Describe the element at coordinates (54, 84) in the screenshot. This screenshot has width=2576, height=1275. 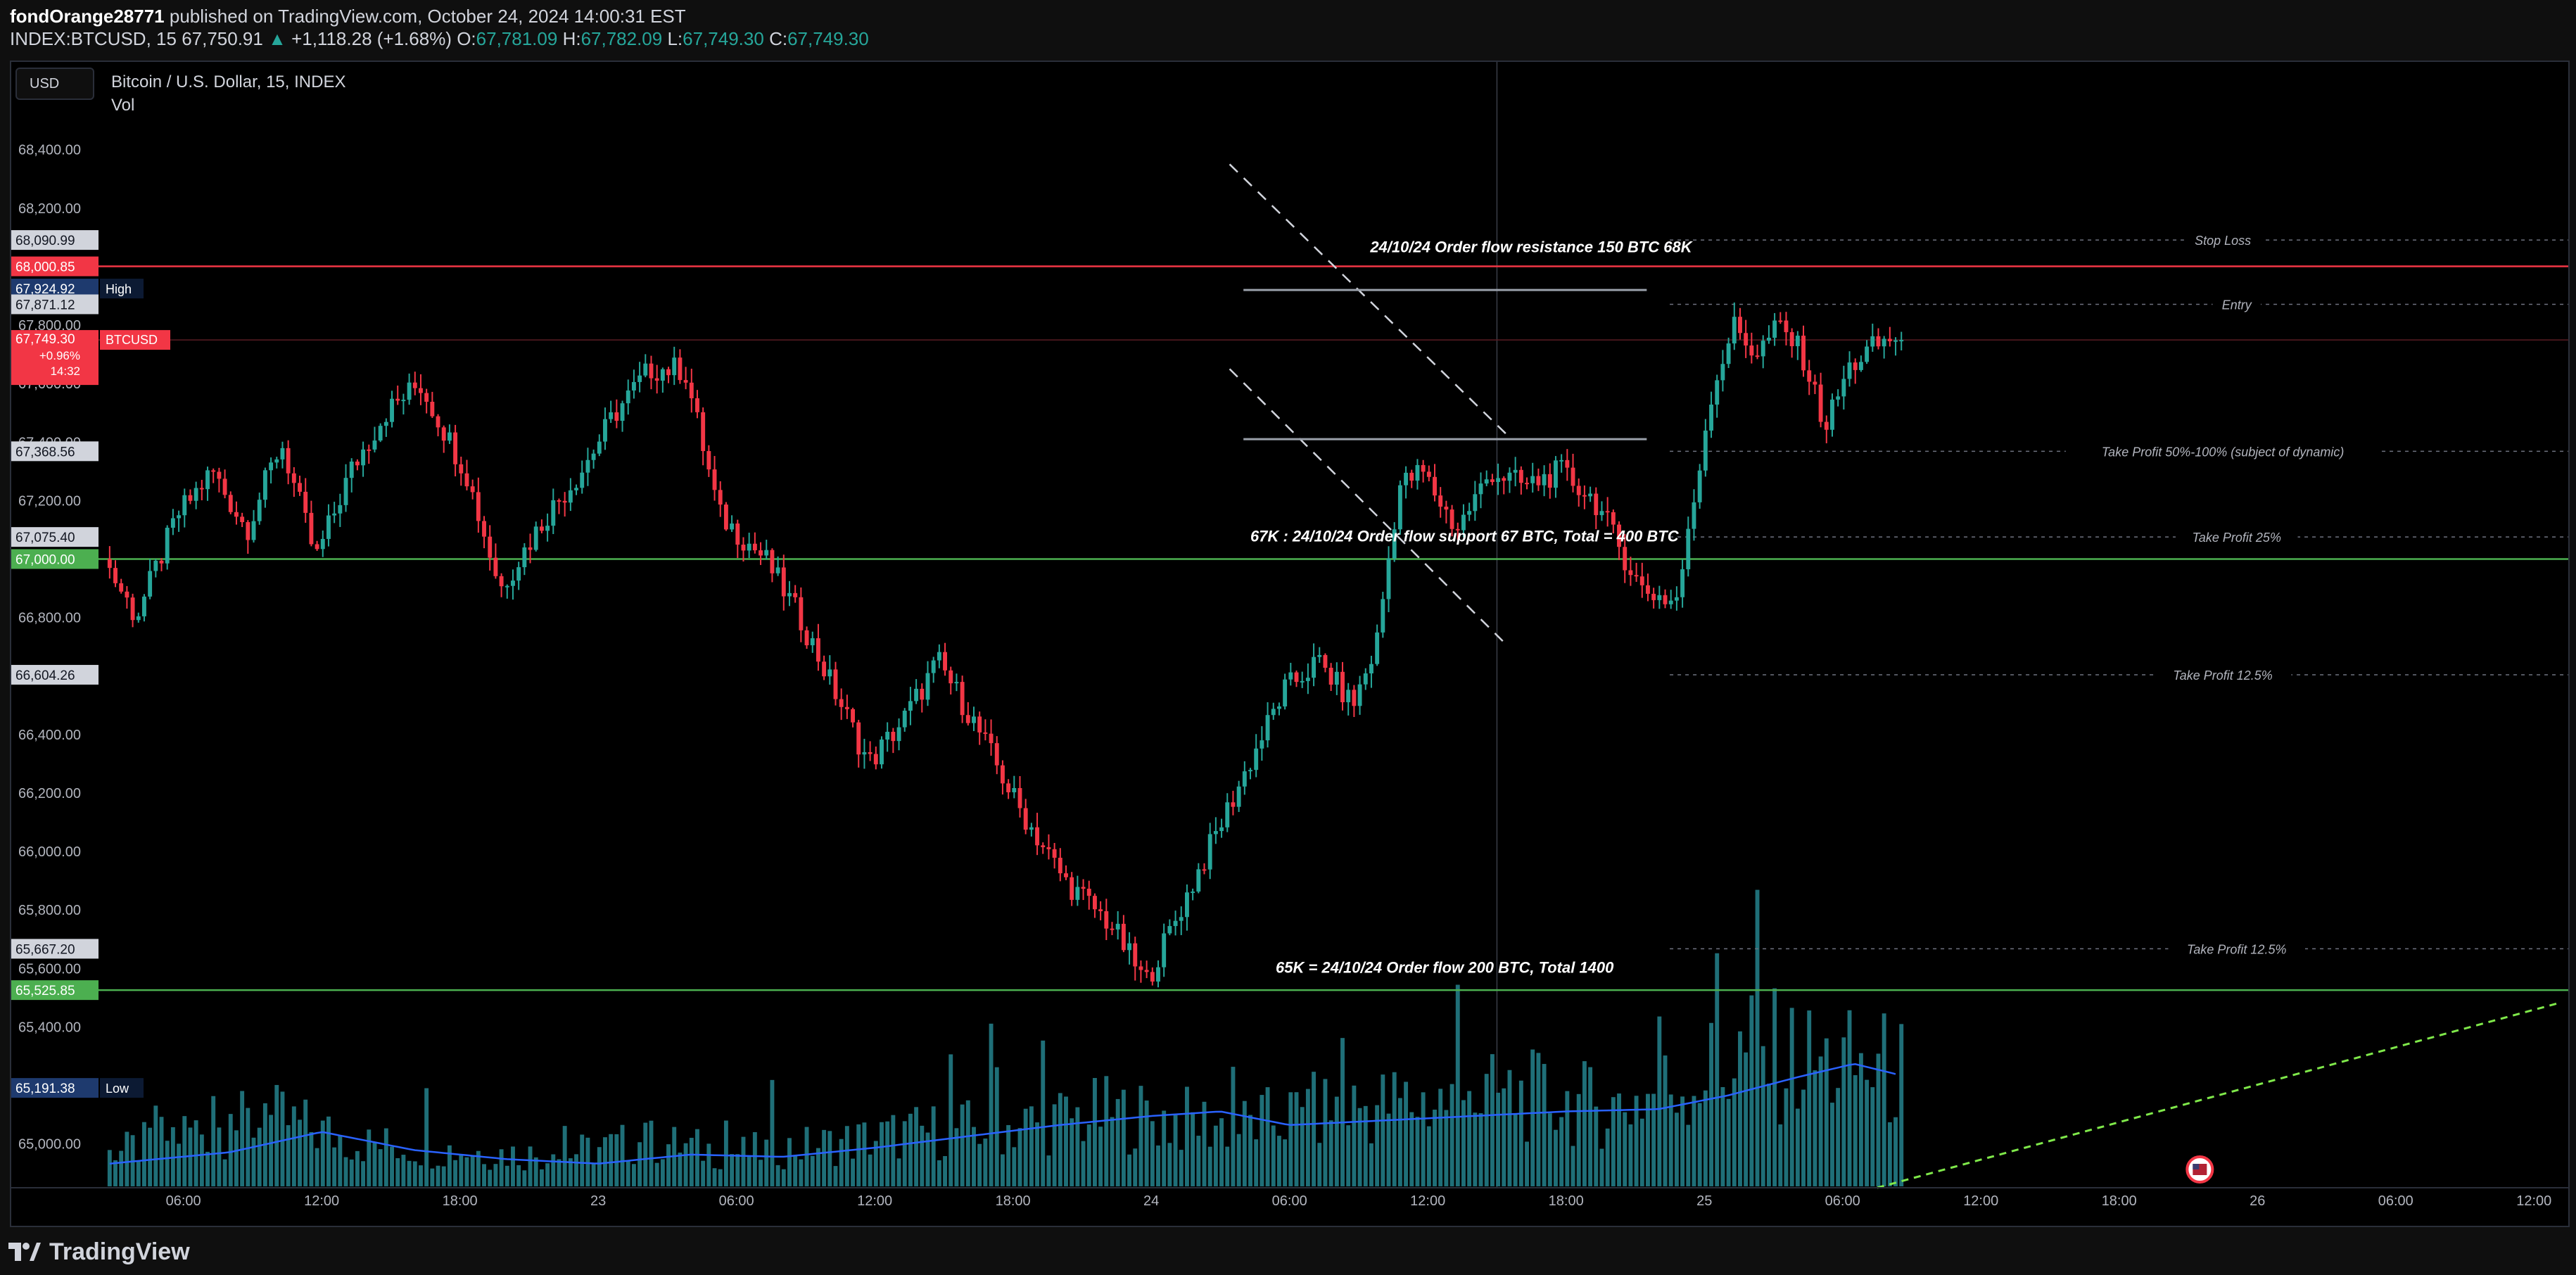
I see `currency-button: USD` at that location.